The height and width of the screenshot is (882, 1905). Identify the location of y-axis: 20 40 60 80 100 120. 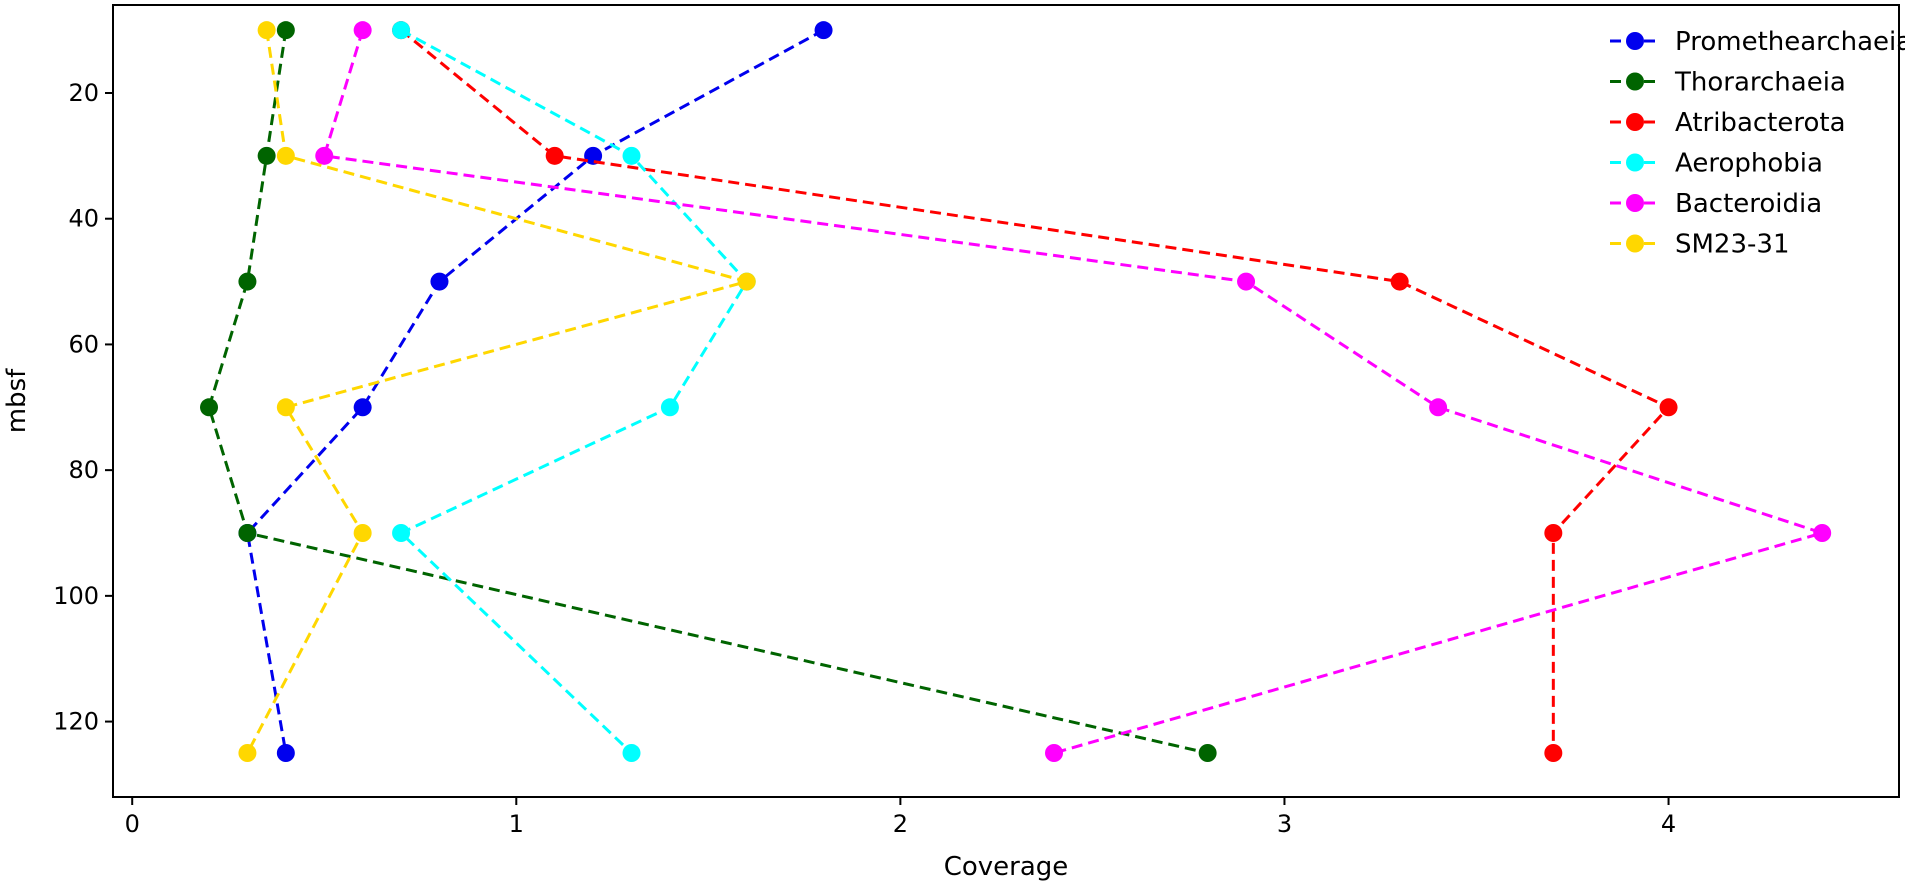
(83, 407).